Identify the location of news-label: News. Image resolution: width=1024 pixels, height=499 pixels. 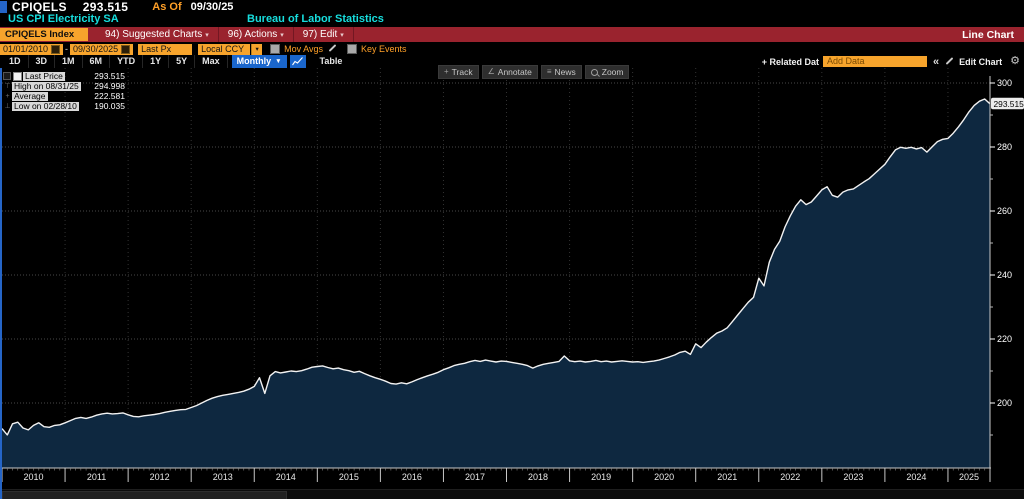
(565, 72).